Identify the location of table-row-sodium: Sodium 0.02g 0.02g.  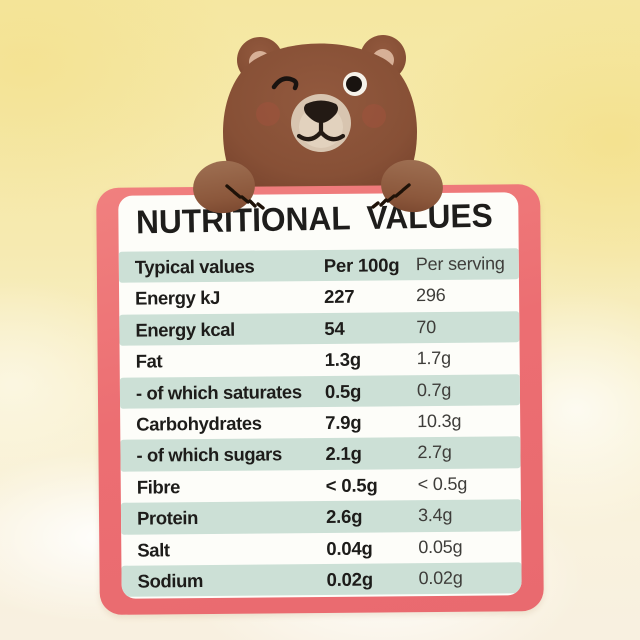
(321, 580).